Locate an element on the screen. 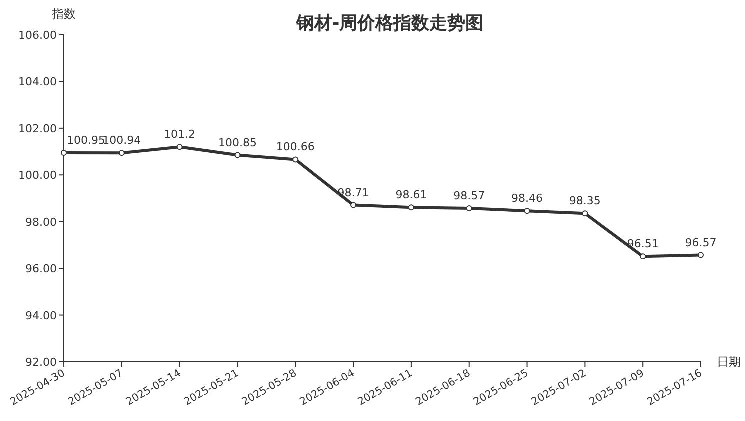 This screenshot has width=745, height=421. data-label: 101.2 is located at coordinates (180, 135).